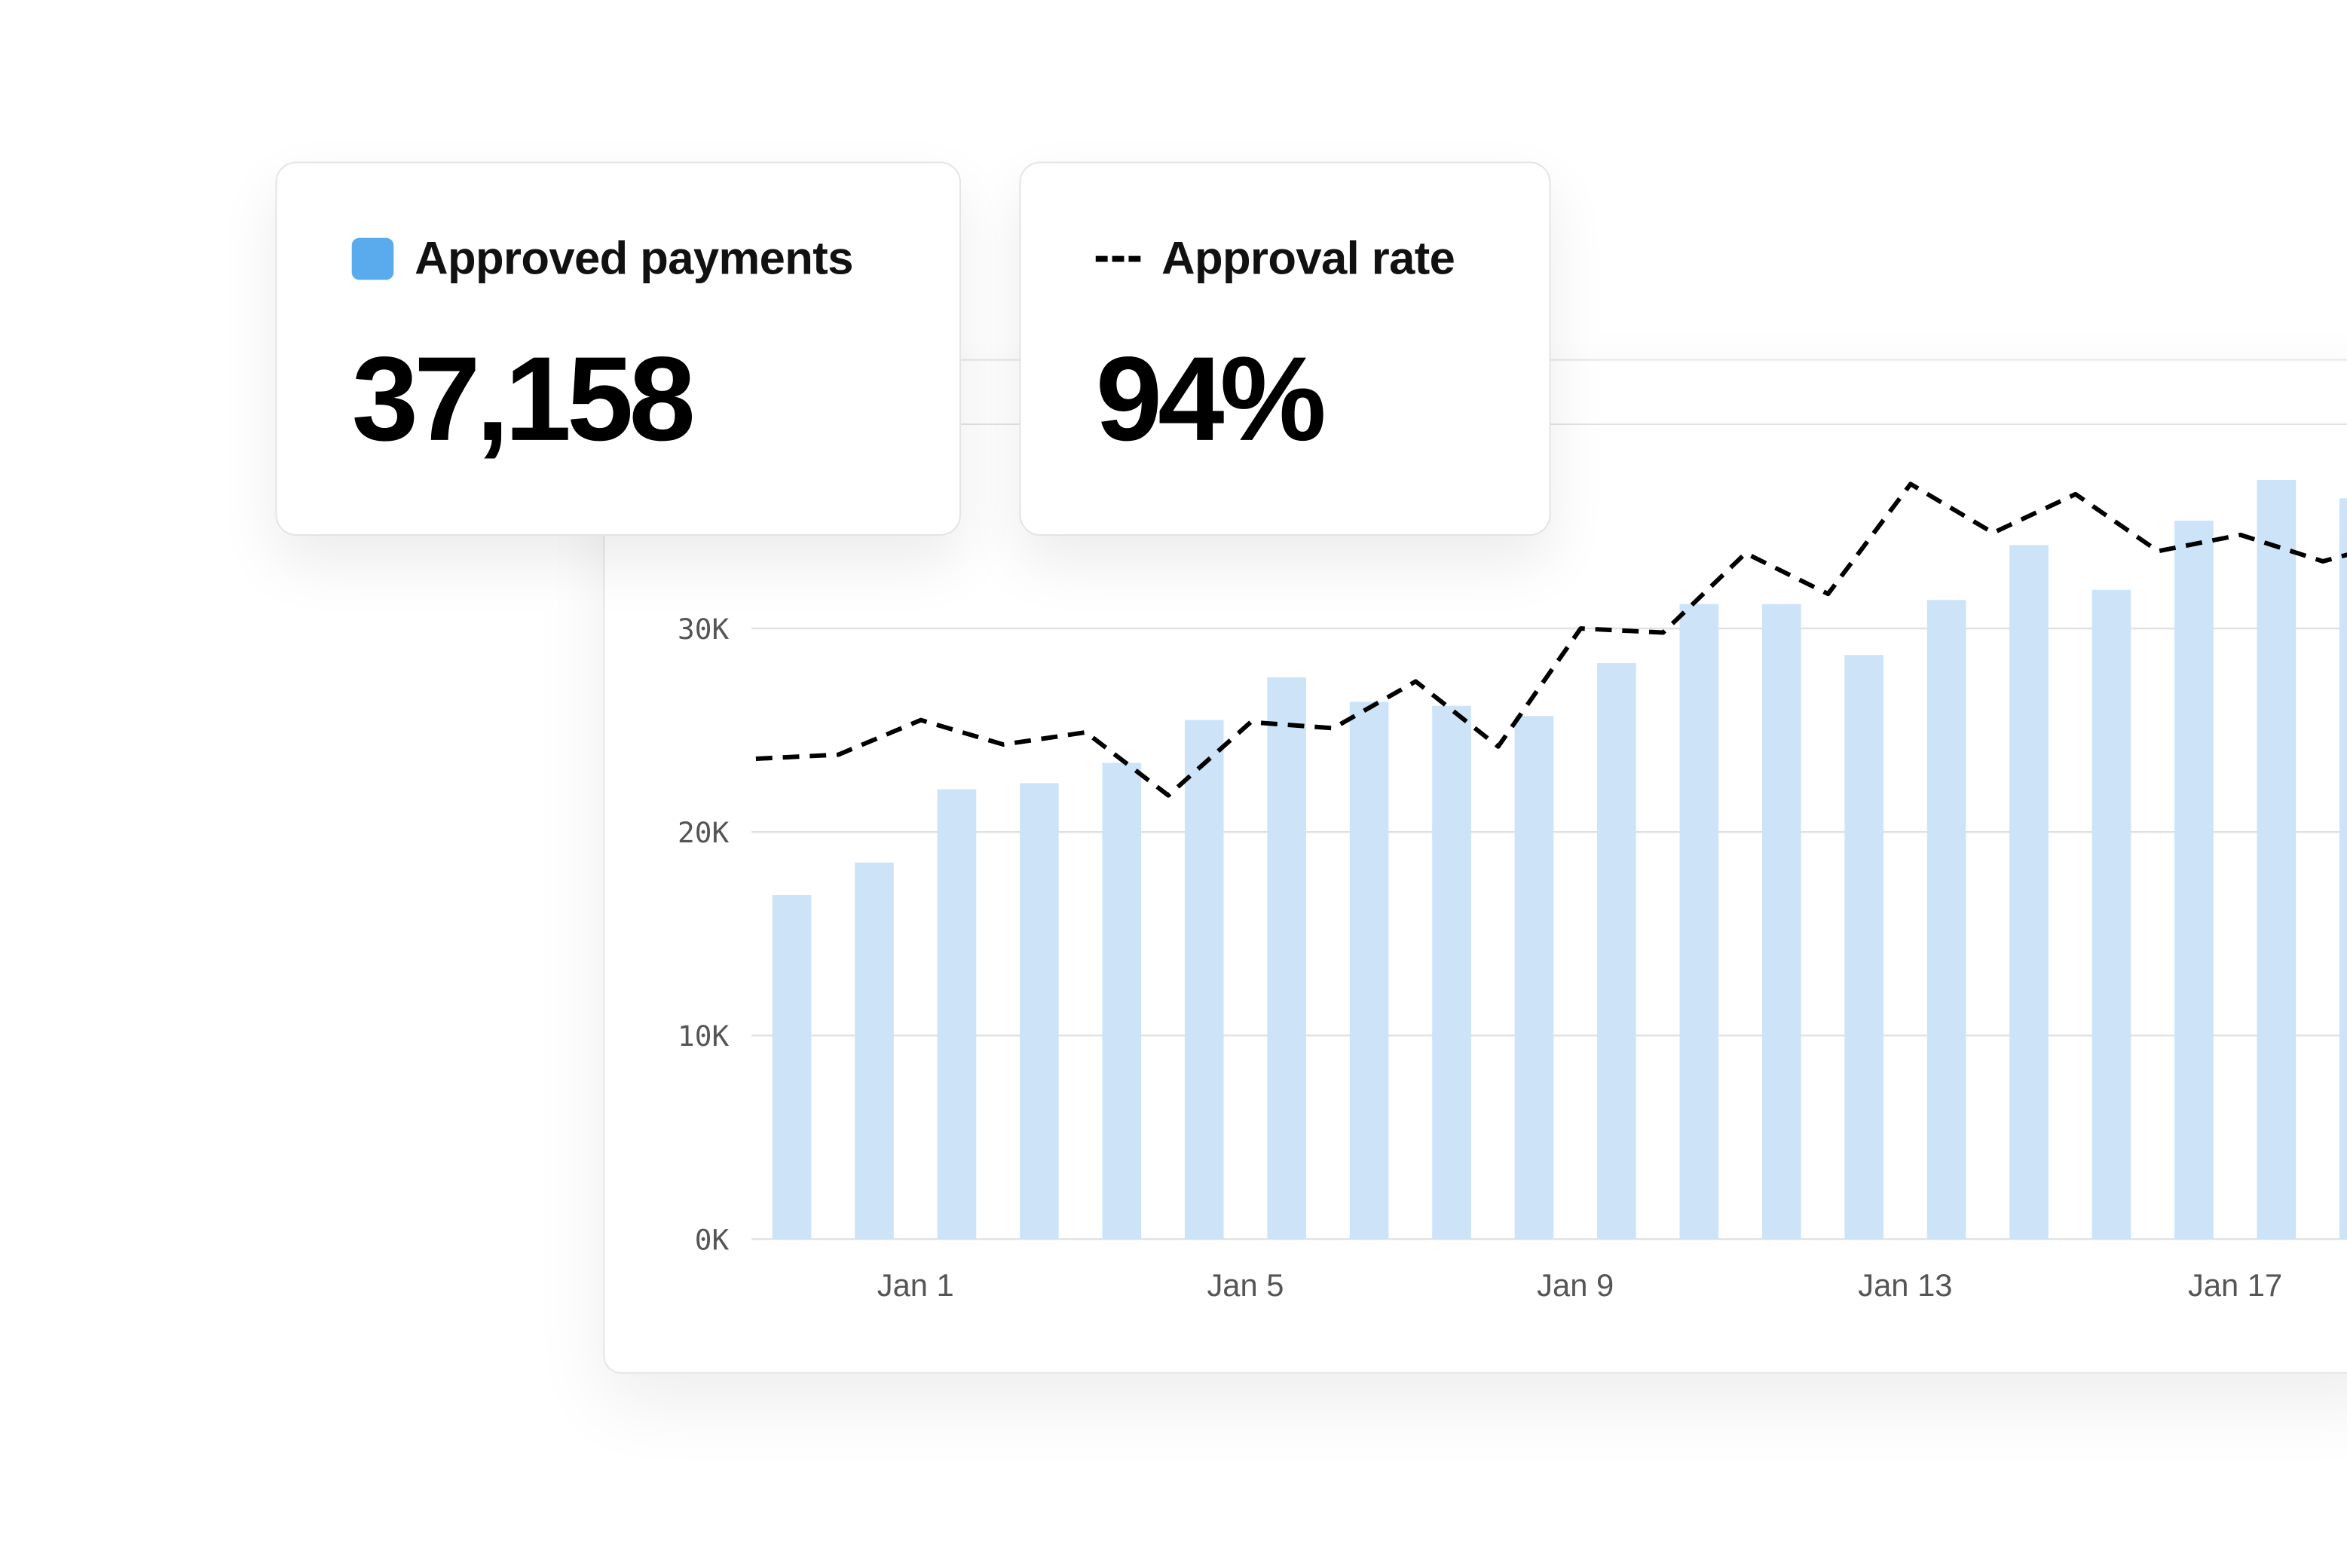  What do you see at coordinates (1905, 1285) in the screenshot?
I see `x-tick-label: Jan 13` at bounding box center [1905, 1285].